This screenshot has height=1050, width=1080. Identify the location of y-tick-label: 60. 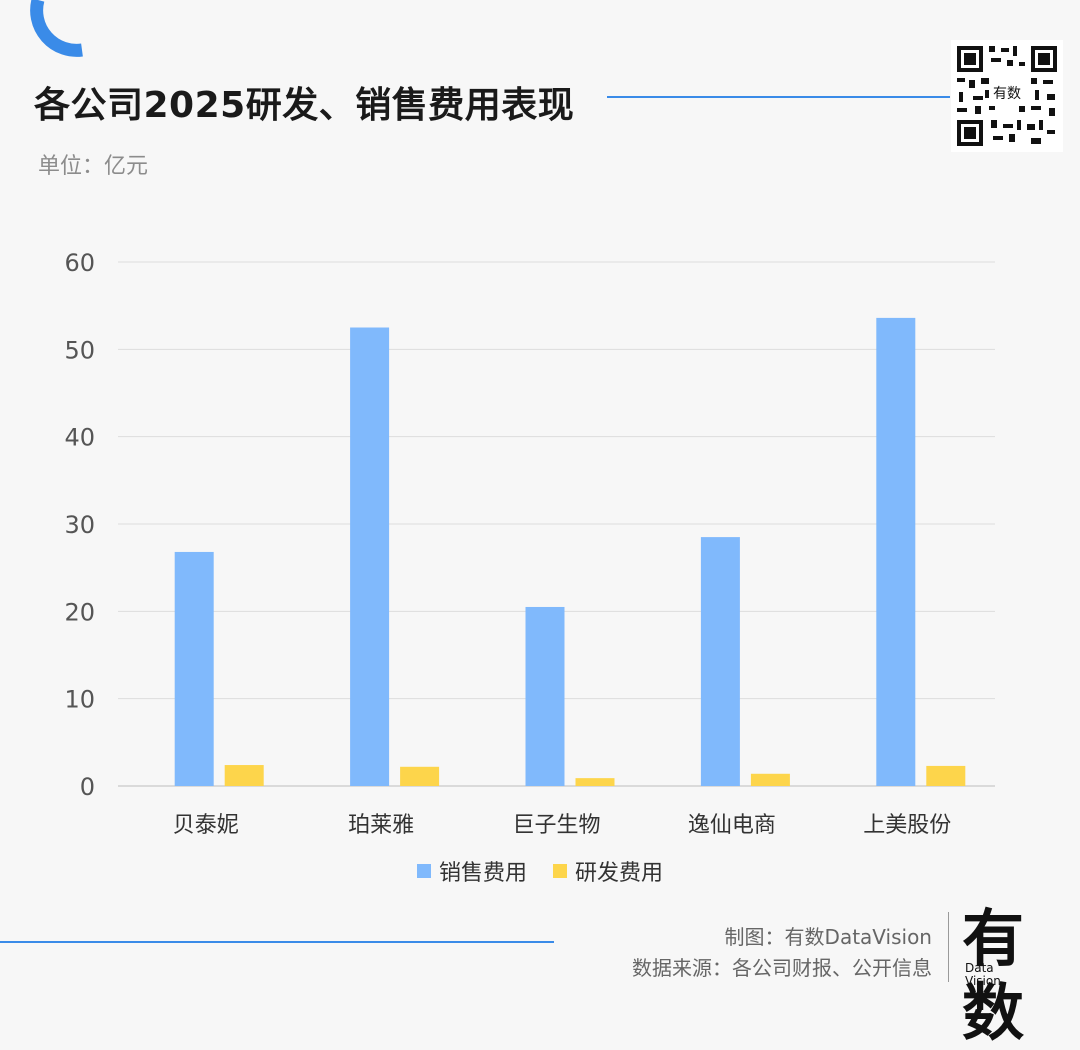
(79, 263).